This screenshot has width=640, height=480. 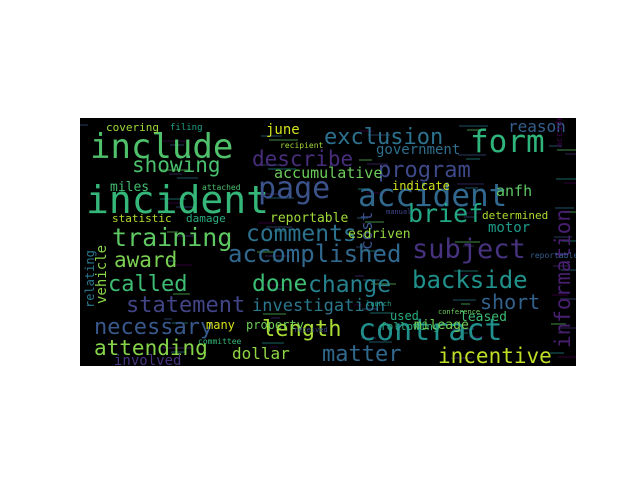 What do you see at coordinates (328, 173) in the screenshot?
I see `cloud-word: accumulative` at bounding box center [328, 173].